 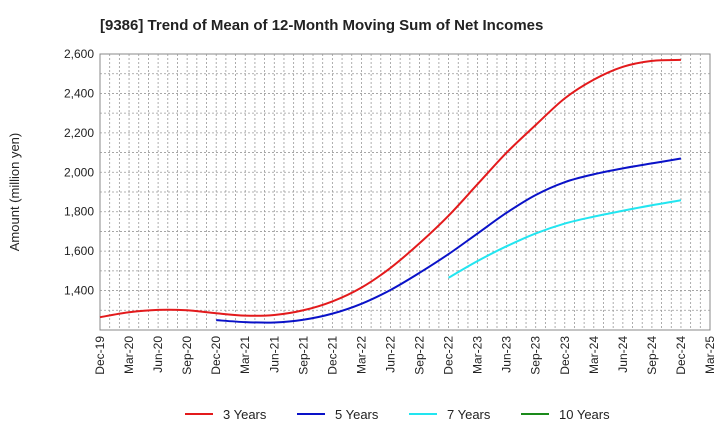 What do you see at coordinates (79, 251) in the screenshot?
I see `y-tick-label: 1,600` at bounding box center [79, 251].